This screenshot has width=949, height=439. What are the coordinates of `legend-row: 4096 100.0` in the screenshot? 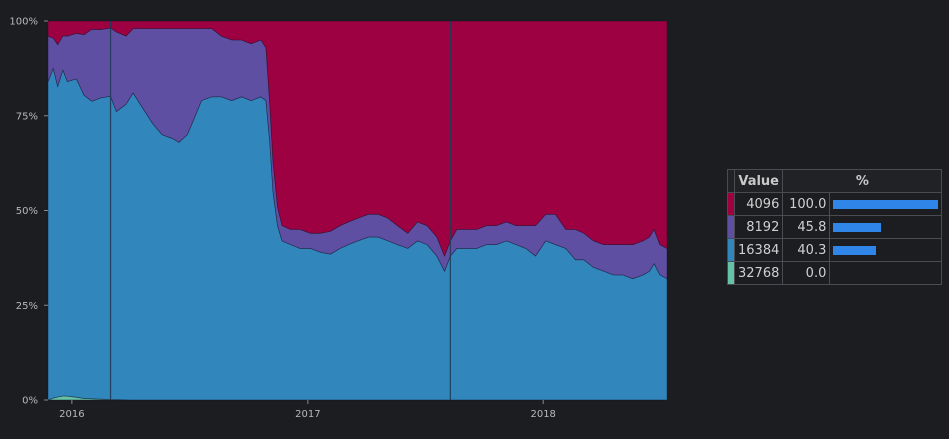 It's located at (835, 204).